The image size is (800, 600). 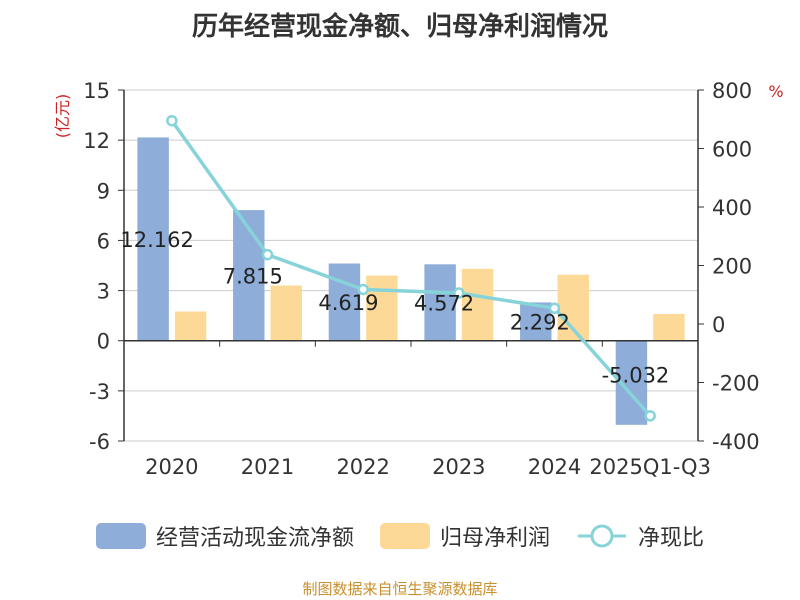 What do you see at coordinates (267, 467) in the screenshot?
I see `x-tick-label: 2021` at bounding box center [267, 467].